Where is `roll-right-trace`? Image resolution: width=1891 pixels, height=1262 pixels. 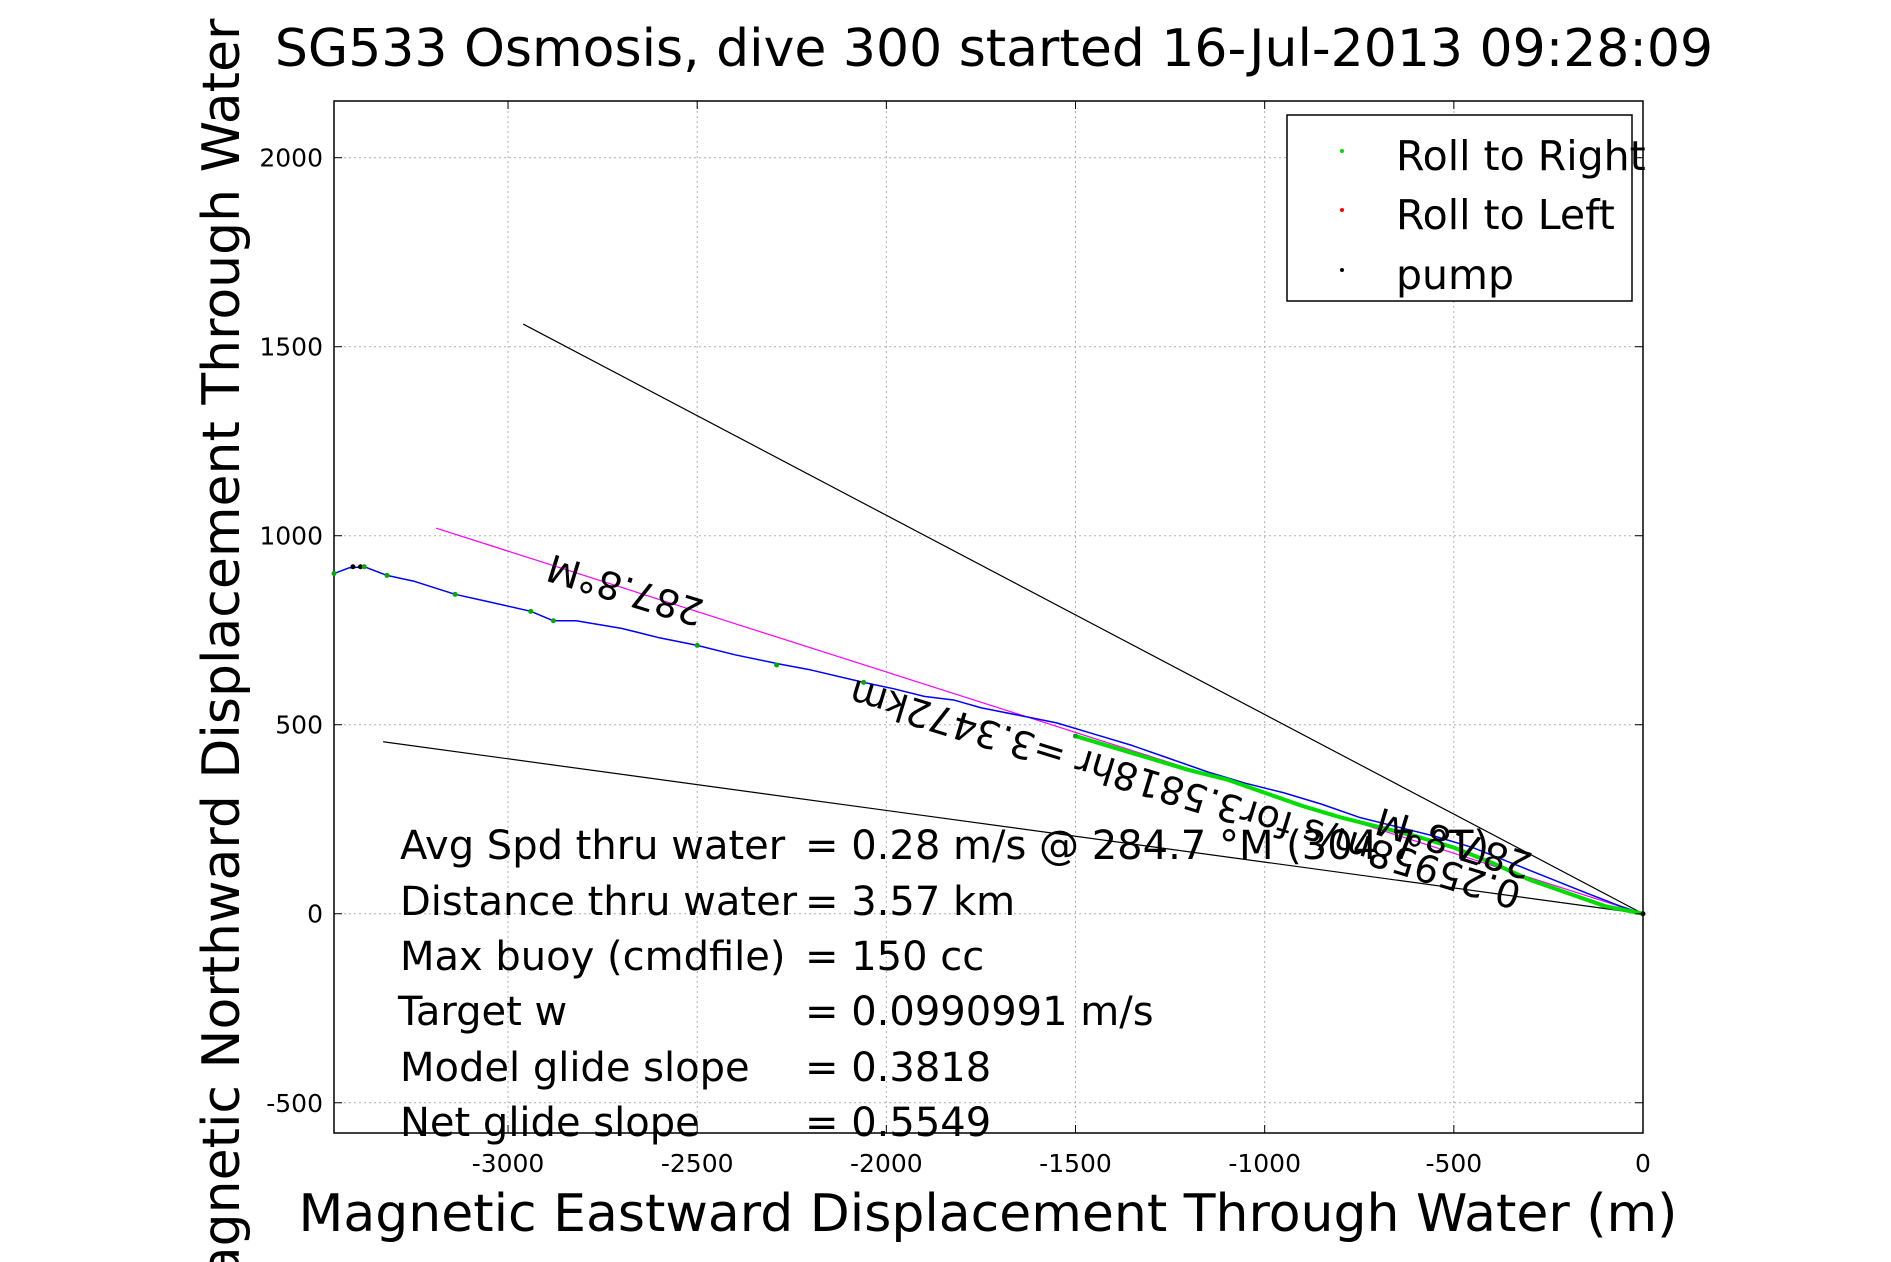 roll-right-trace is located at coordinates (1359, 825).